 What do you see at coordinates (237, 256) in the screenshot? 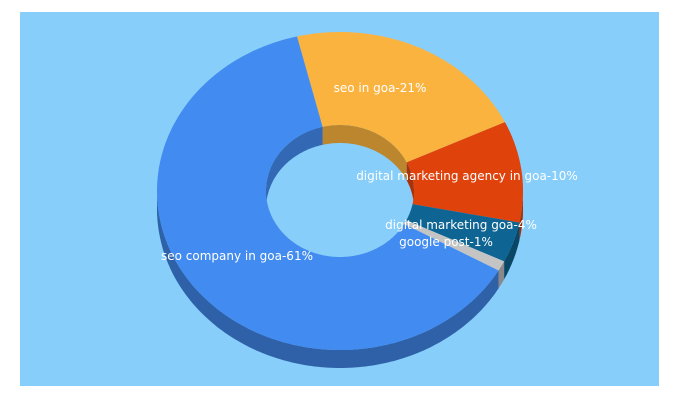
I see `slice-label-seo-company-in-goa: seo company in goa-61%` at bounding box center [237, 256].